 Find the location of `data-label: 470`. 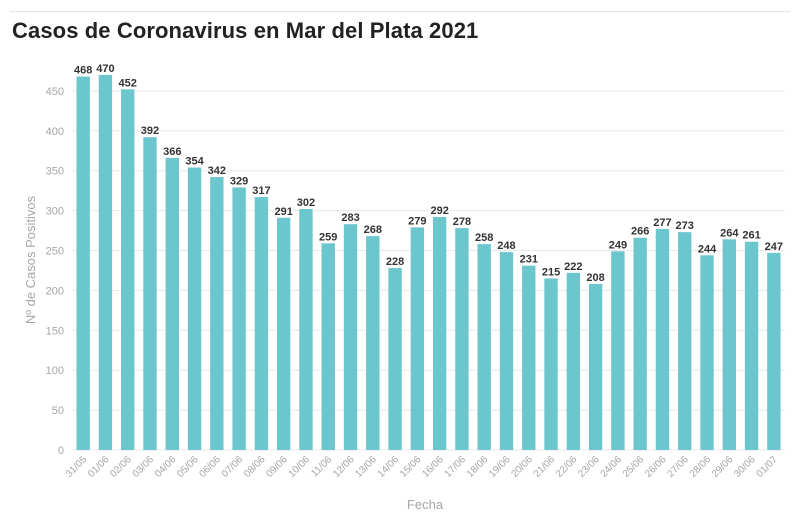

data-label: 470 is located at coordinates (105, 69).